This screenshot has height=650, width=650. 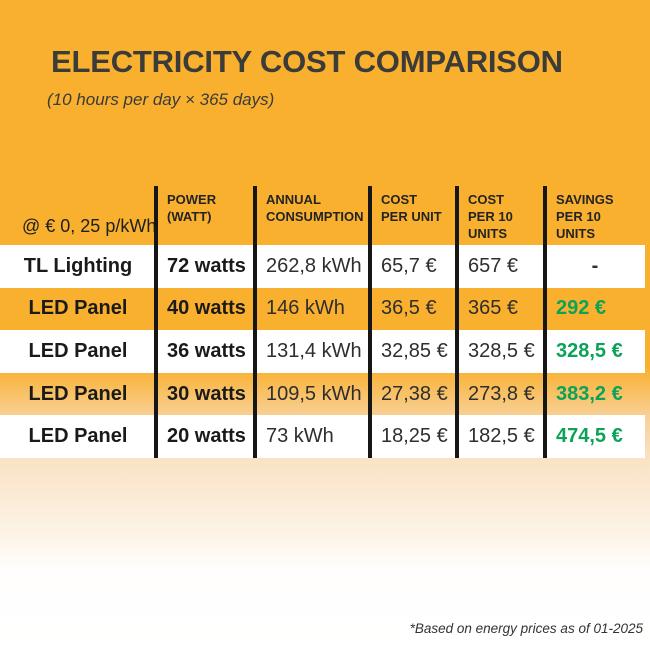 What do you see at coordinates (161, 99) in the screenshot?
I see `page-subtitle: (10 hours per day × 365 days)` at bounding box center [161, 99].